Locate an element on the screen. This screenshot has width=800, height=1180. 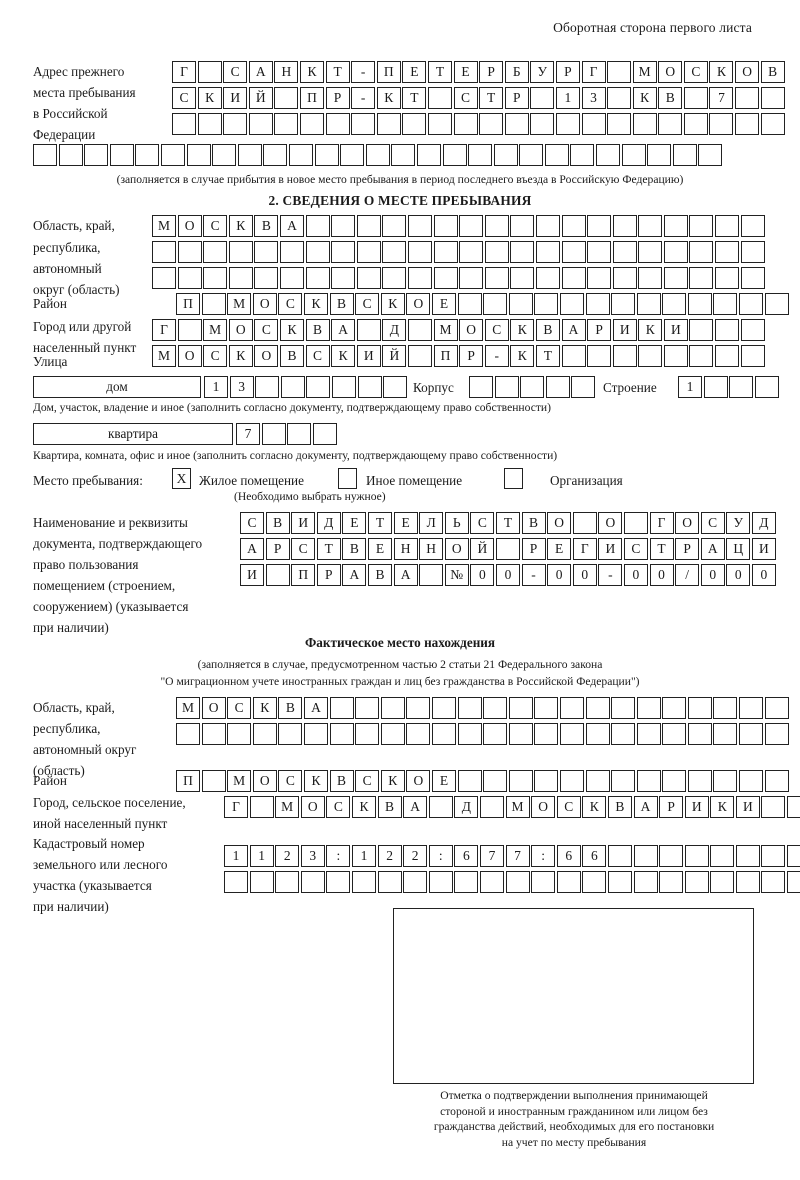
checkbox-other-premises is located at coordinates (347, 478).